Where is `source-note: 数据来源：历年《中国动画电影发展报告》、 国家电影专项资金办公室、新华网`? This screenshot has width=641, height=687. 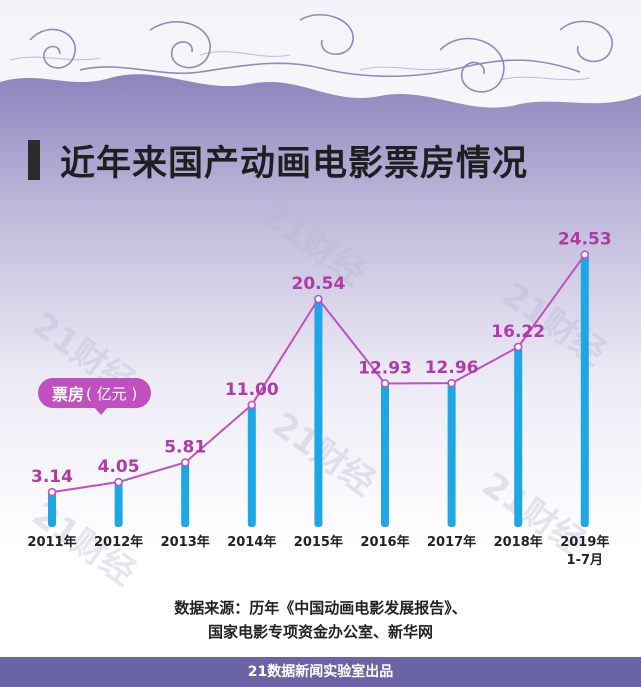 source-note: 数据来源：历年《中国动画电影发展报告》、 国家电影专项资金办公室、新华网 is located at coordinates (320, 620).